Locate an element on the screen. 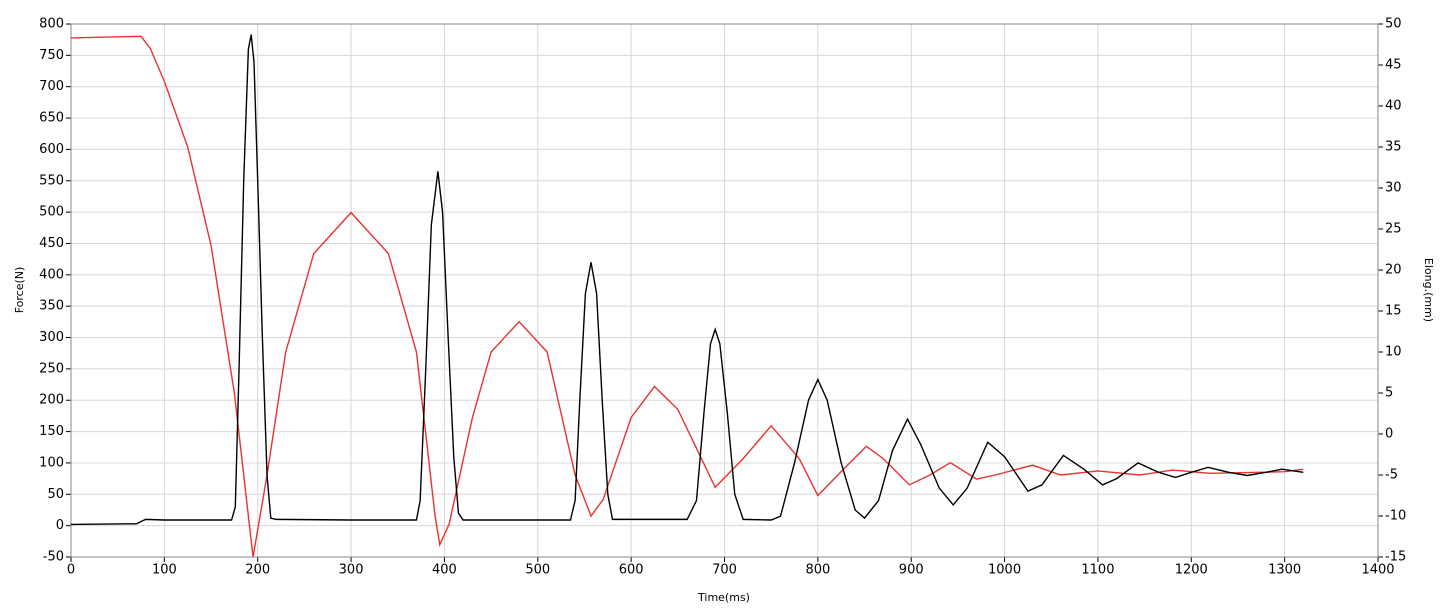  y-tick-label: 150 is located at coordinates (51, 431).